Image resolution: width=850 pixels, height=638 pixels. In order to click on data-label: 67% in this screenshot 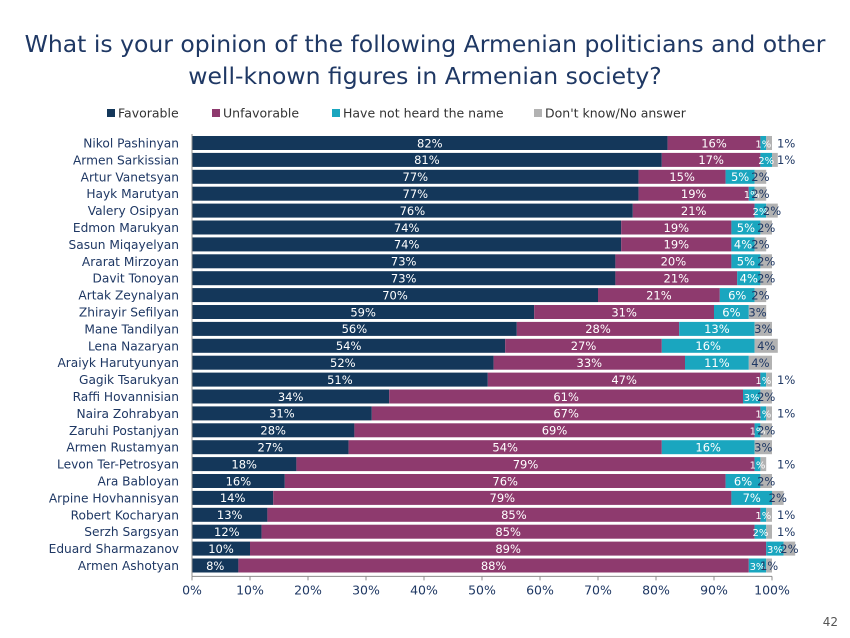, I will do `click(566, 414)`.